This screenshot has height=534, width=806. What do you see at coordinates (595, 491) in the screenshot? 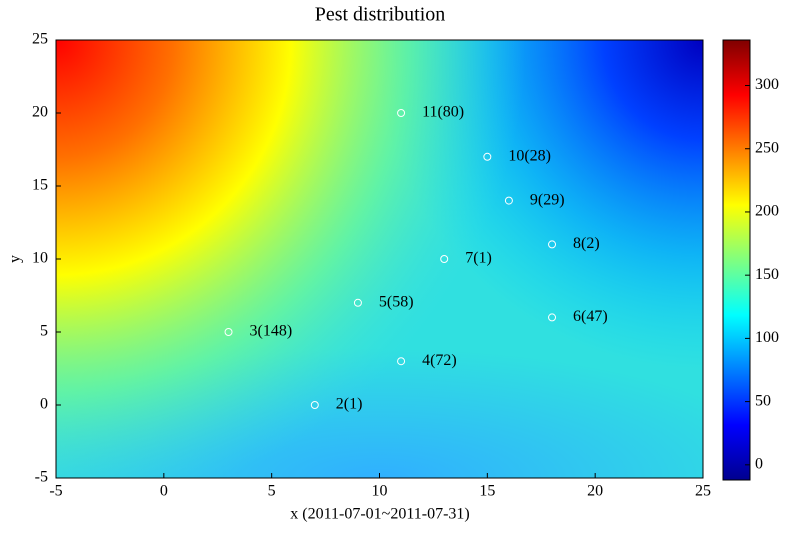
I see `x-tick-label: 20` at bounding box center [595, 491].